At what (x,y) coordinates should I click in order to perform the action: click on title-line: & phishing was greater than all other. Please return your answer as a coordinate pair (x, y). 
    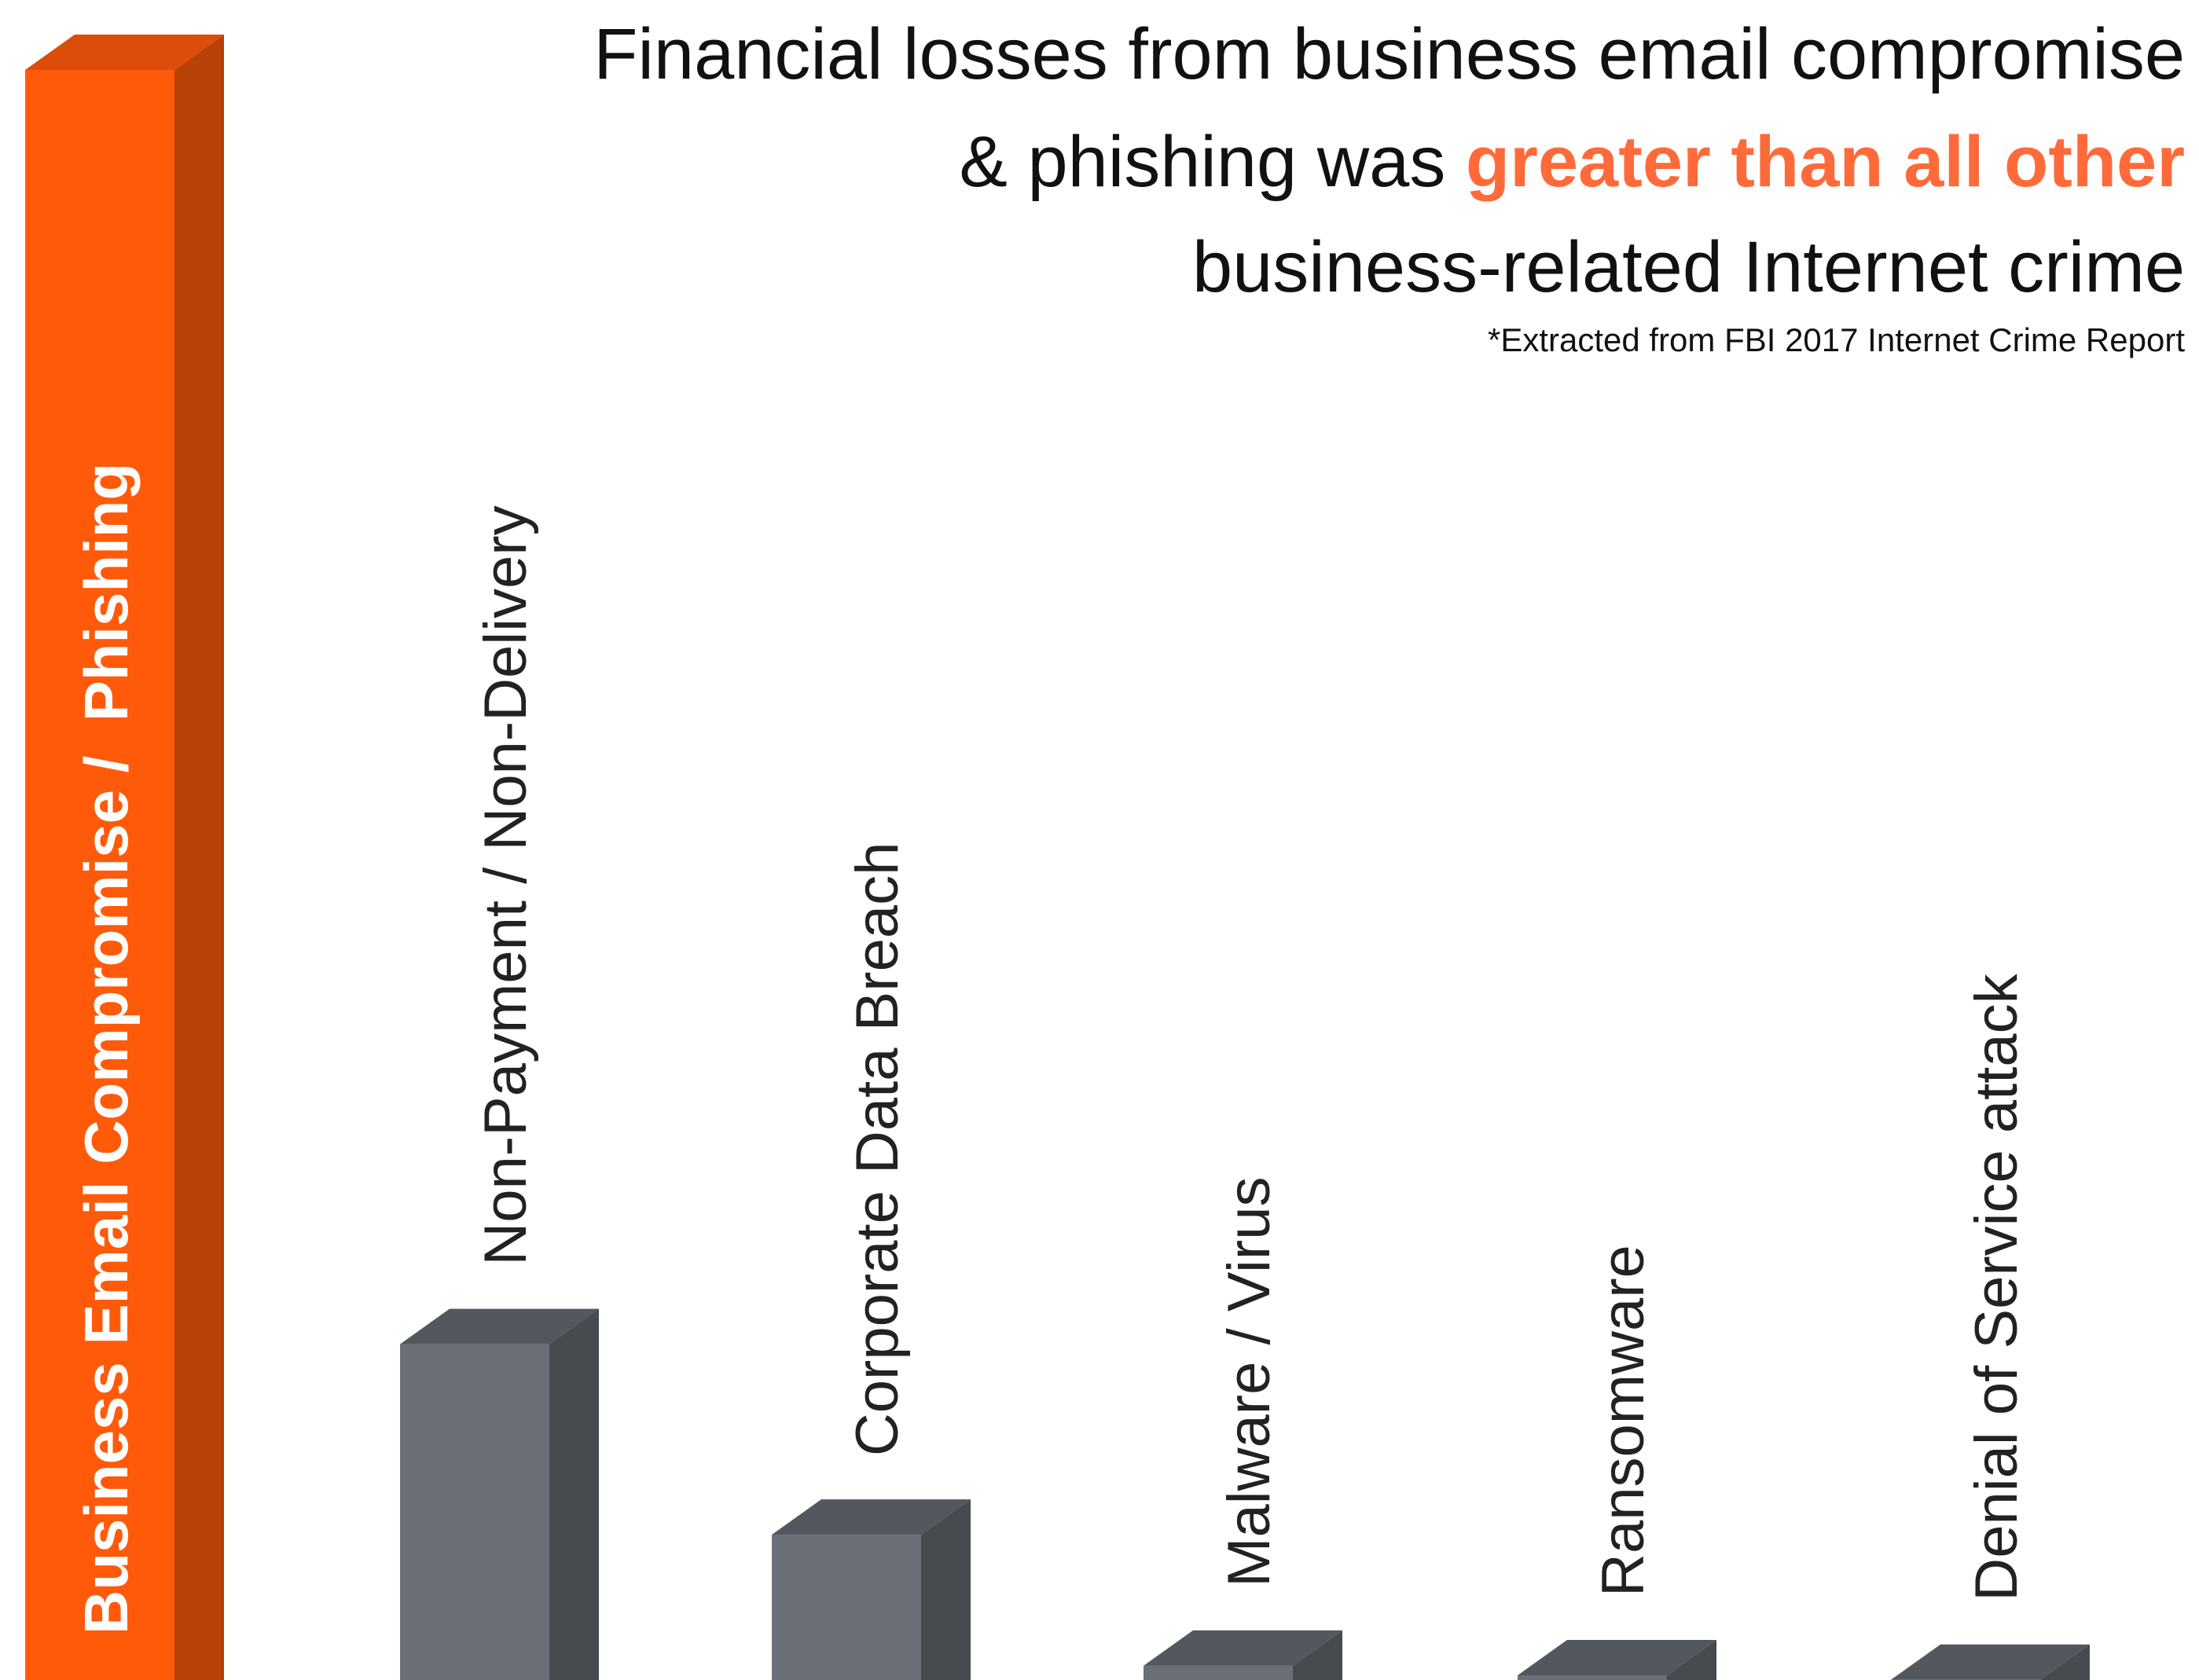
    Looking at the image, I should click on (1572, 162).